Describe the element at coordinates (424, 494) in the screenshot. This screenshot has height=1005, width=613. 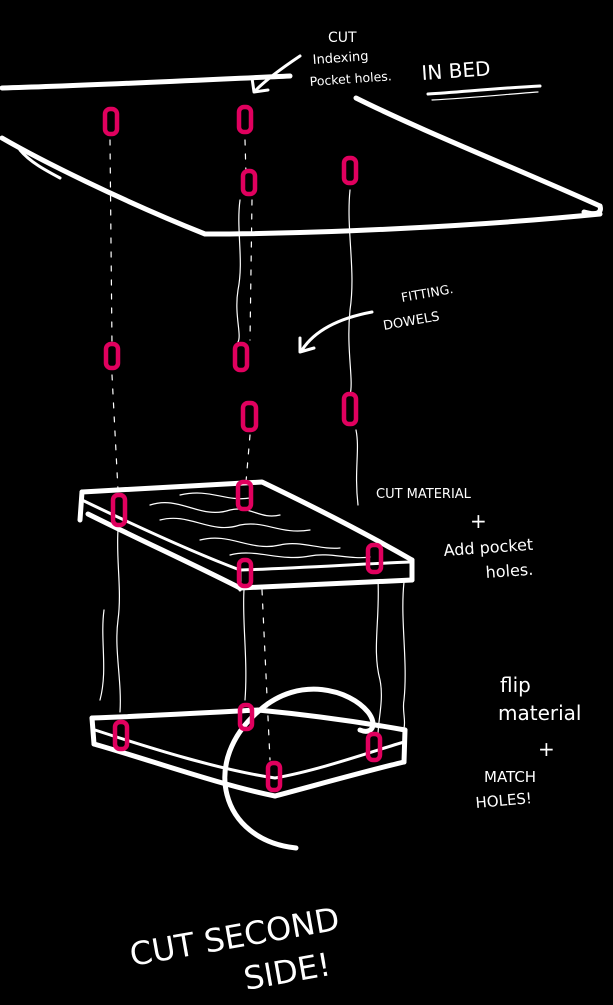
I see `label-cut-material: CUT MATERIAL` at that location.